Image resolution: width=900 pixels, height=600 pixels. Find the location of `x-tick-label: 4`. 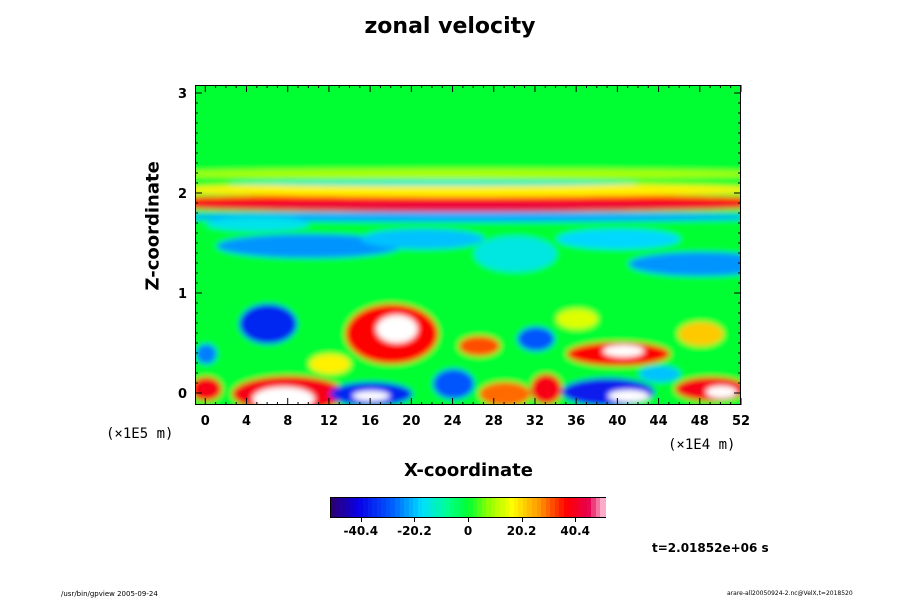

x-tick-label: 4 is located at coordinates (246, 421).